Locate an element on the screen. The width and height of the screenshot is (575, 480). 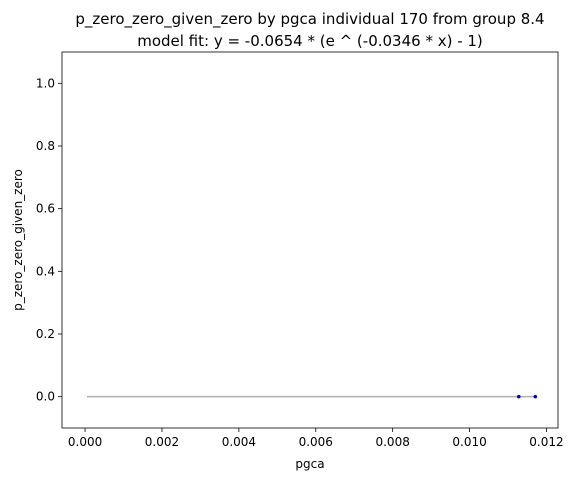
y-tick-label-1: 0.2 is located at coordinates (45, 334).